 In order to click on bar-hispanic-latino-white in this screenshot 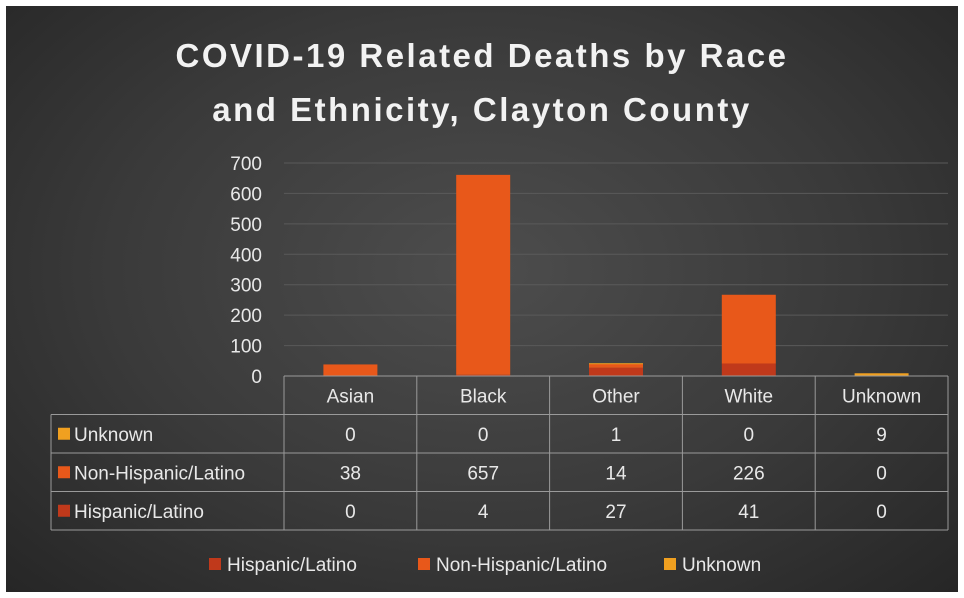, I will do `click(748, 369)`.